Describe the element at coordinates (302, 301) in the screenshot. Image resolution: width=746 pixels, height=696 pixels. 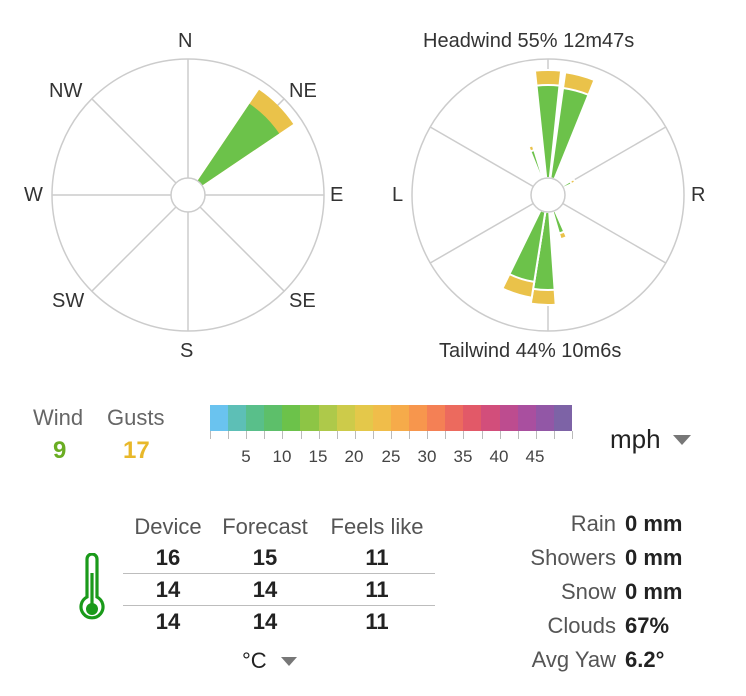
I see `compass-label-se: SE` at that location.